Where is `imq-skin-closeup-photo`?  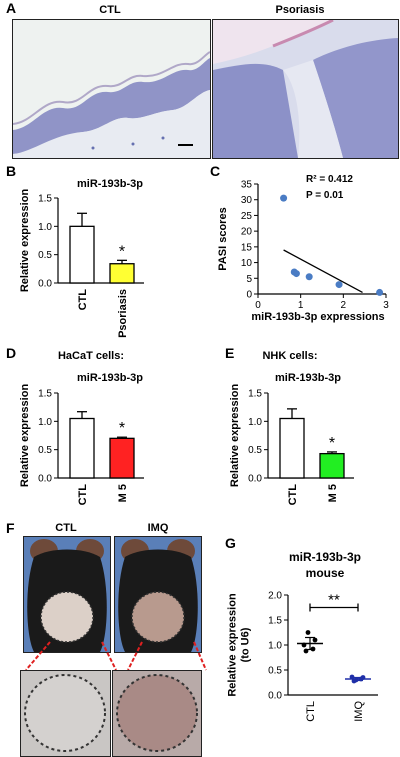
imq-skin-closeup-photo is located at coordinates (157, 713).